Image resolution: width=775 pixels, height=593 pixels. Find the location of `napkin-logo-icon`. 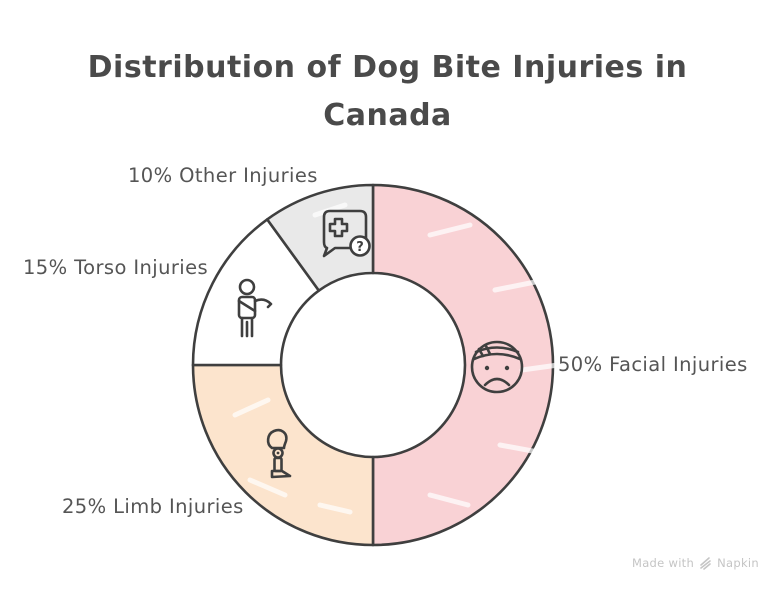

napkin-logo-icon is located at coordinates (705, 563).